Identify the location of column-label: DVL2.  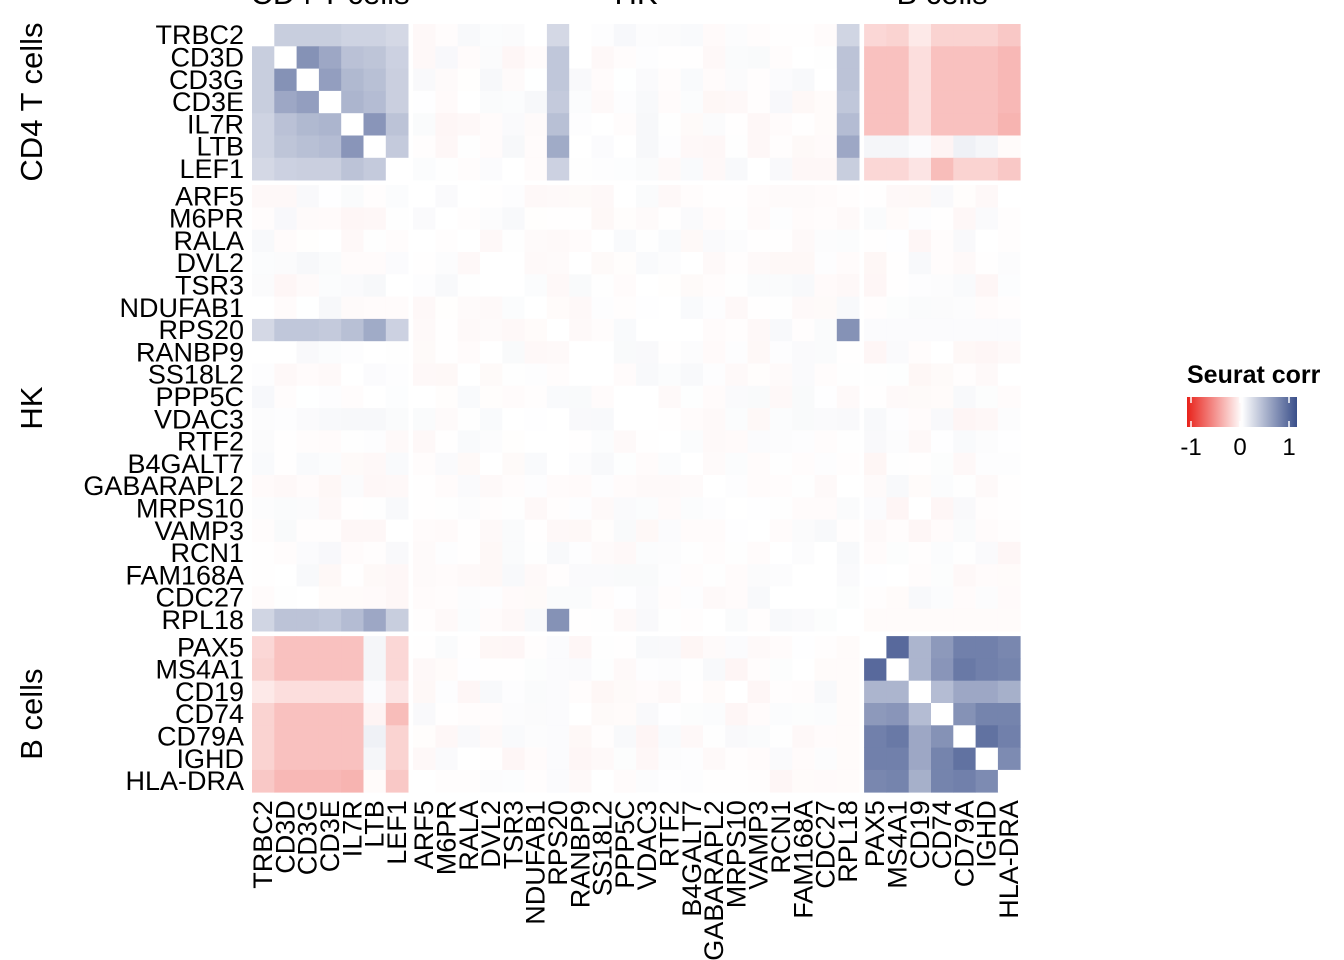
(491, 834).